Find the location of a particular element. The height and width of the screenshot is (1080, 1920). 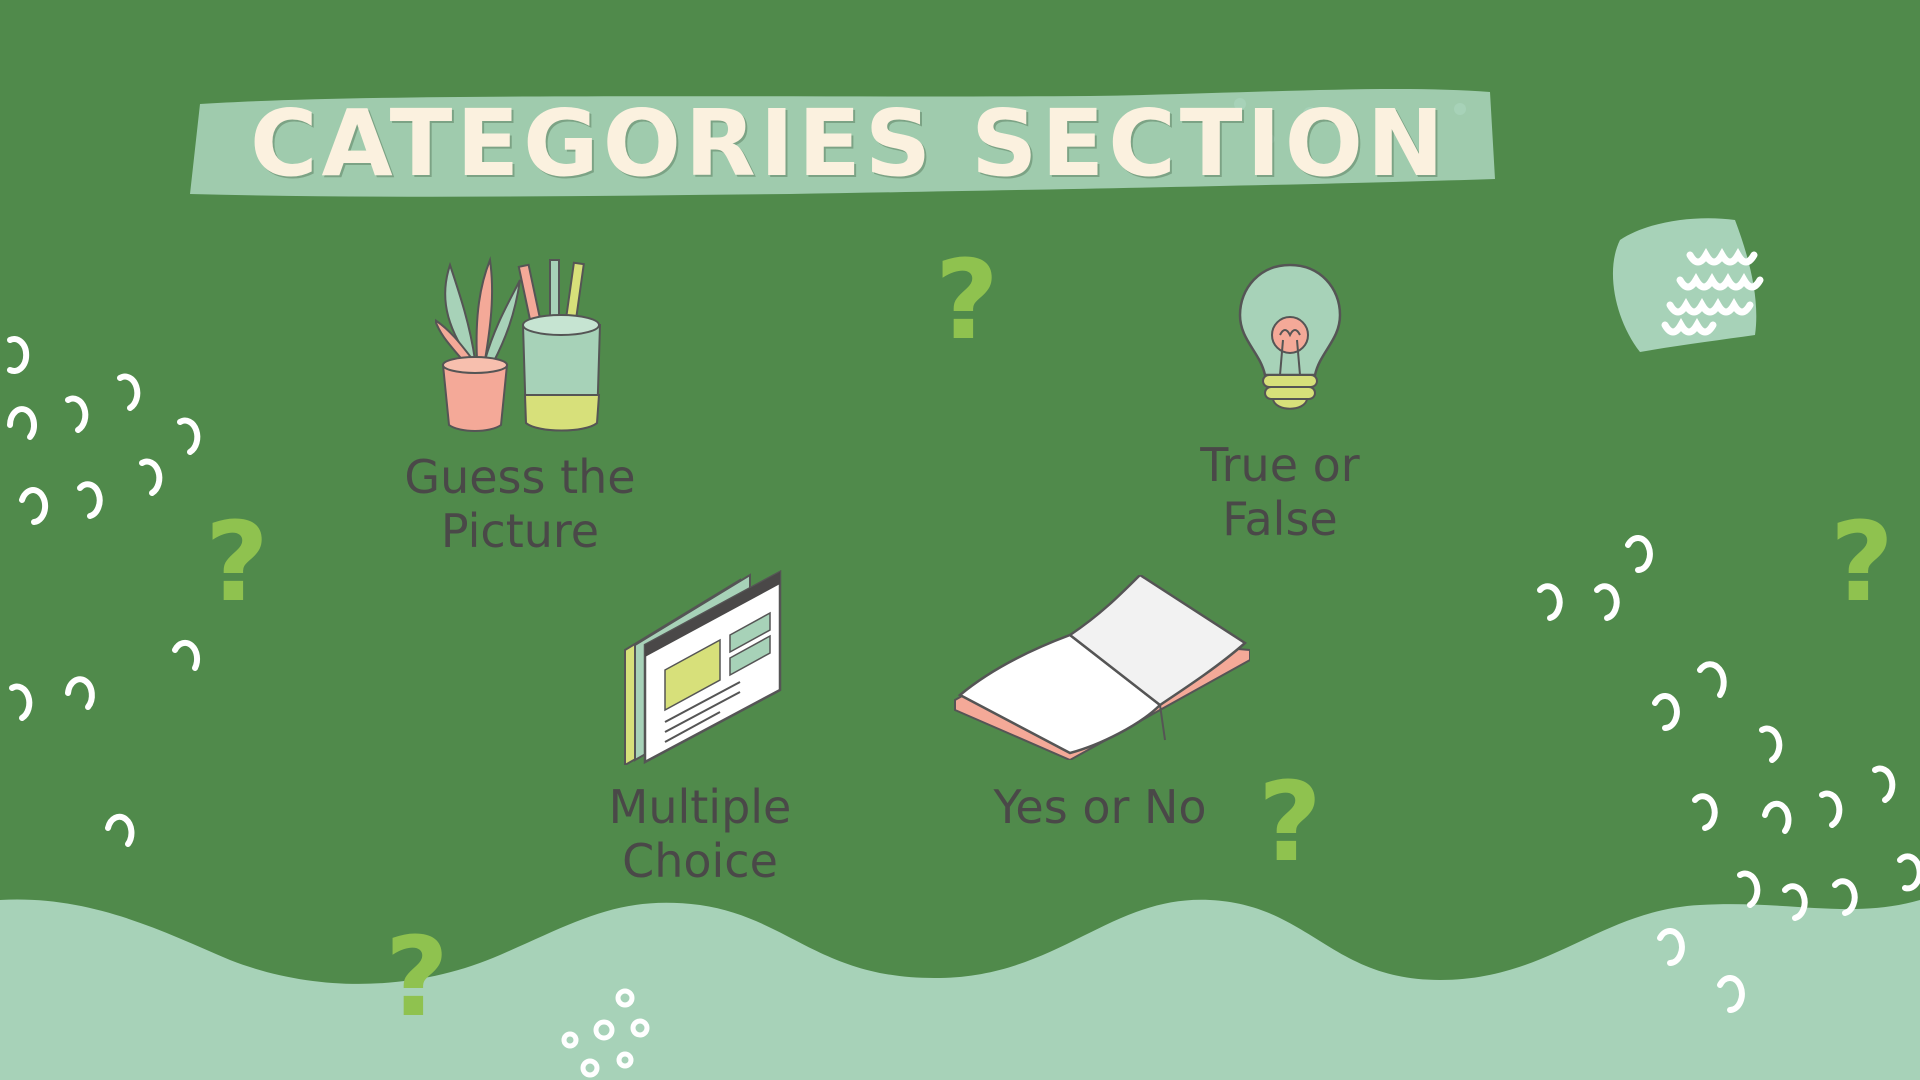

squiggle-lines is located at coordinates (1712, 291).